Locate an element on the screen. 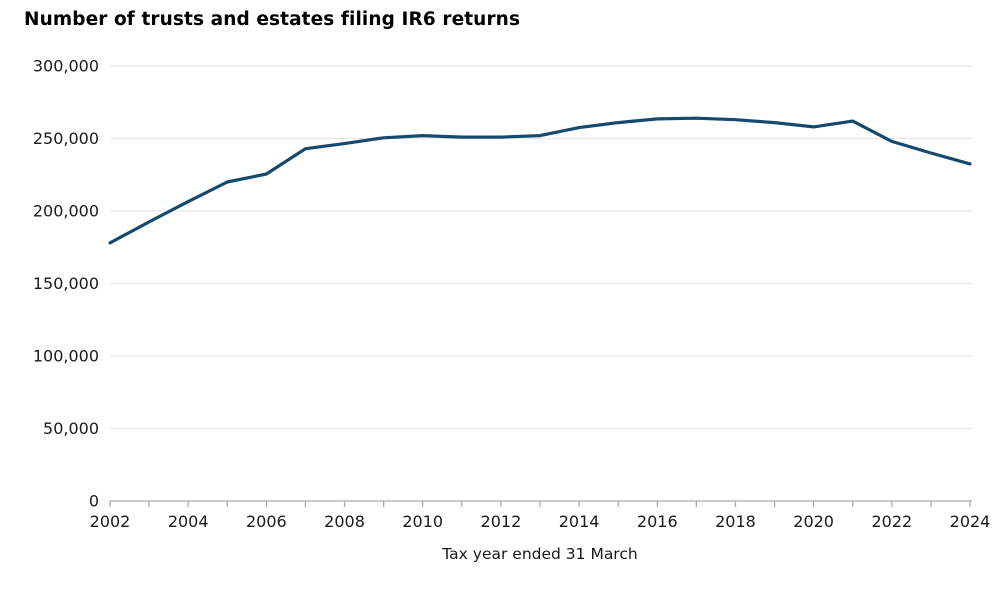 The image size is (1000, 589). svg-text: 200,000 is located at coordinates (66, 211).